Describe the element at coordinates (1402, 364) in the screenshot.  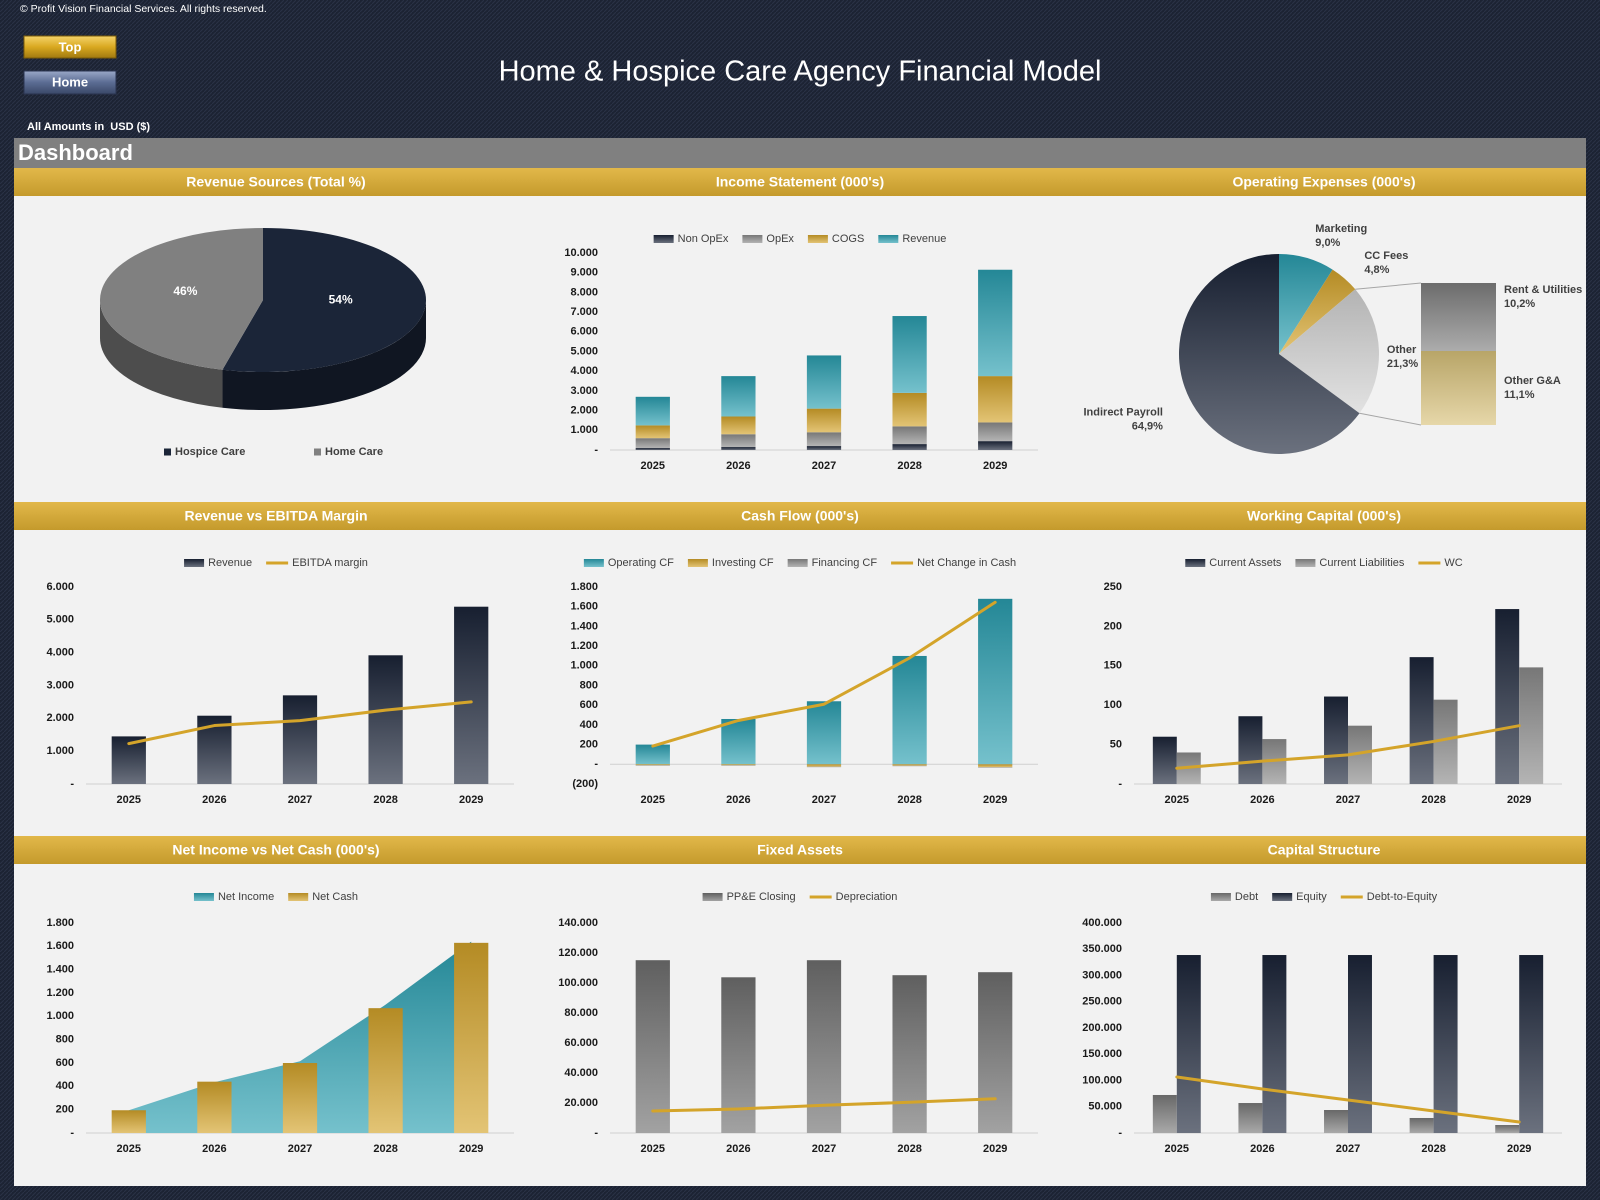
I see `pie-value-label: 21,3%` at that location.